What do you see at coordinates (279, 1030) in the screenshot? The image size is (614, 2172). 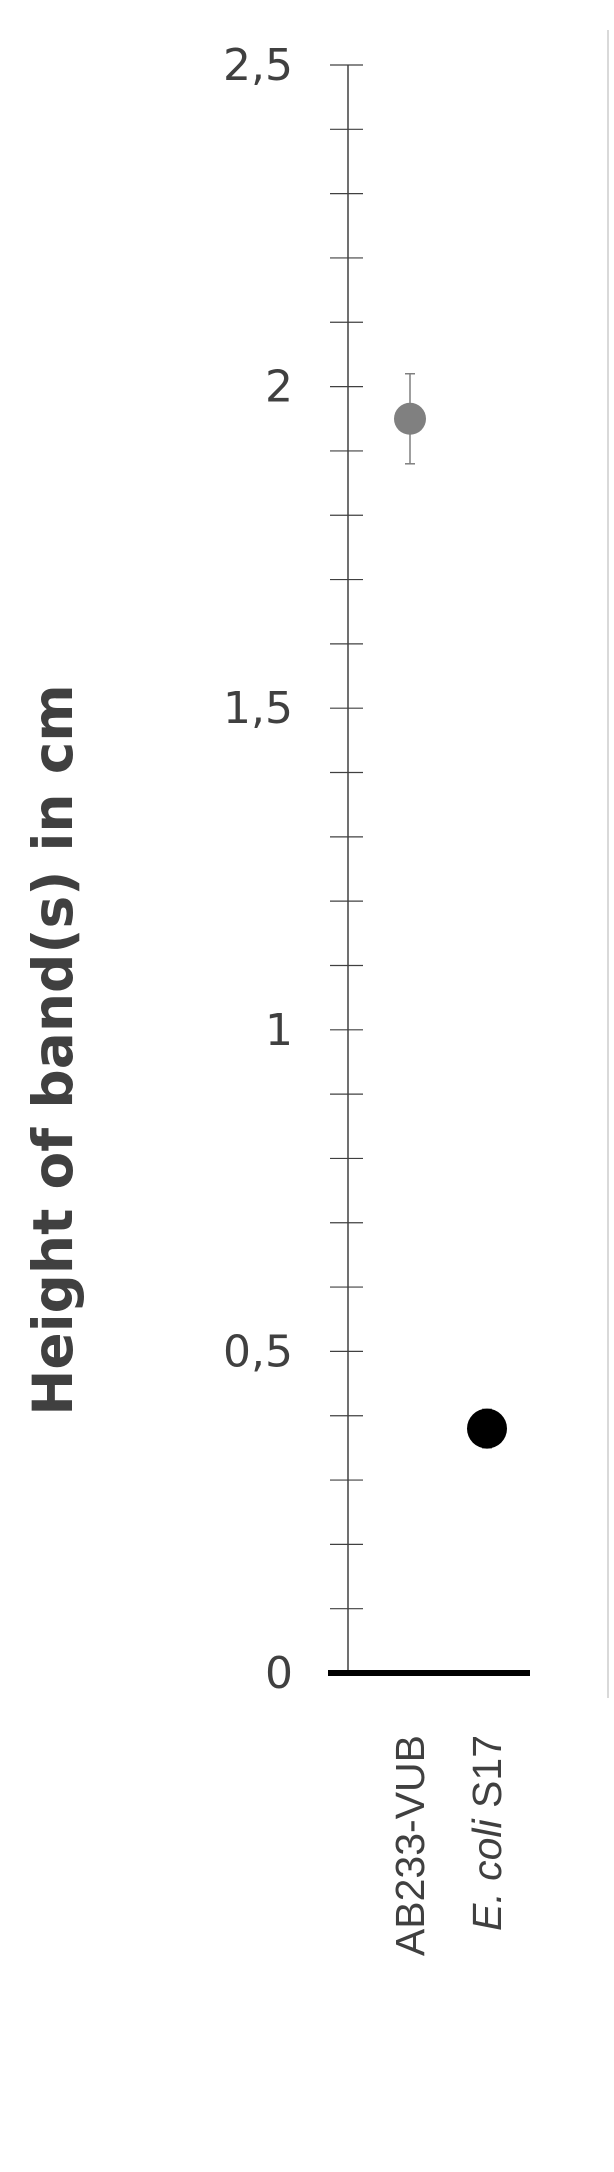 I see `y-tick-label: 1` at bounding box center [279, 1030].